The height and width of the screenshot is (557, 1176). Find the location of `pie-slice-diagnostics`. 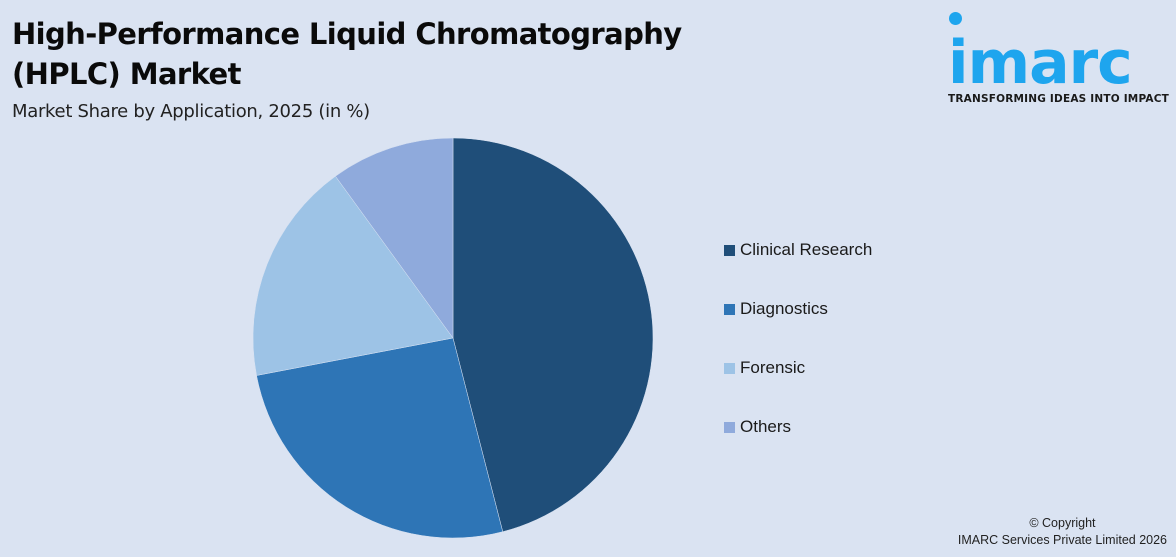

pie-slice-diagnostics is located at coordinates (380, 438).